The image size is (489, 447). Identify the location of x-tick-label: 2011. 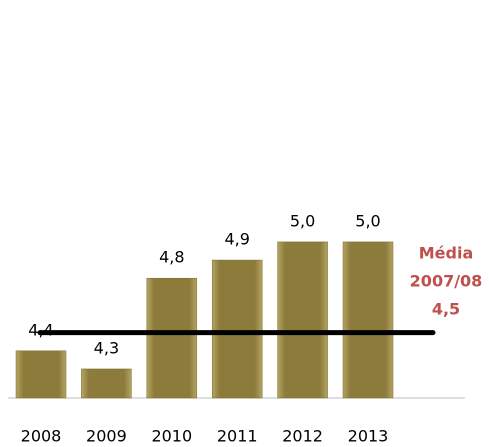
(237, 436).